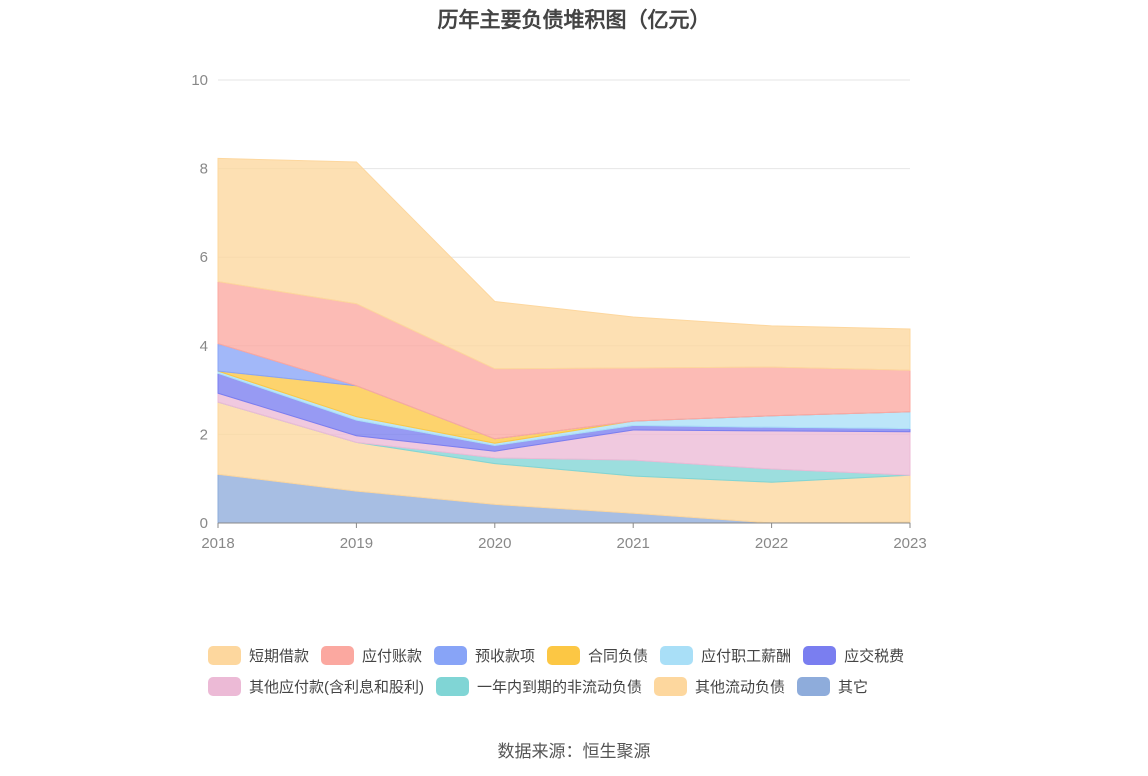 The height and width of the screenshot is (776, 1148). I want to click on x-tick-label: 2022, so click(771, 543).